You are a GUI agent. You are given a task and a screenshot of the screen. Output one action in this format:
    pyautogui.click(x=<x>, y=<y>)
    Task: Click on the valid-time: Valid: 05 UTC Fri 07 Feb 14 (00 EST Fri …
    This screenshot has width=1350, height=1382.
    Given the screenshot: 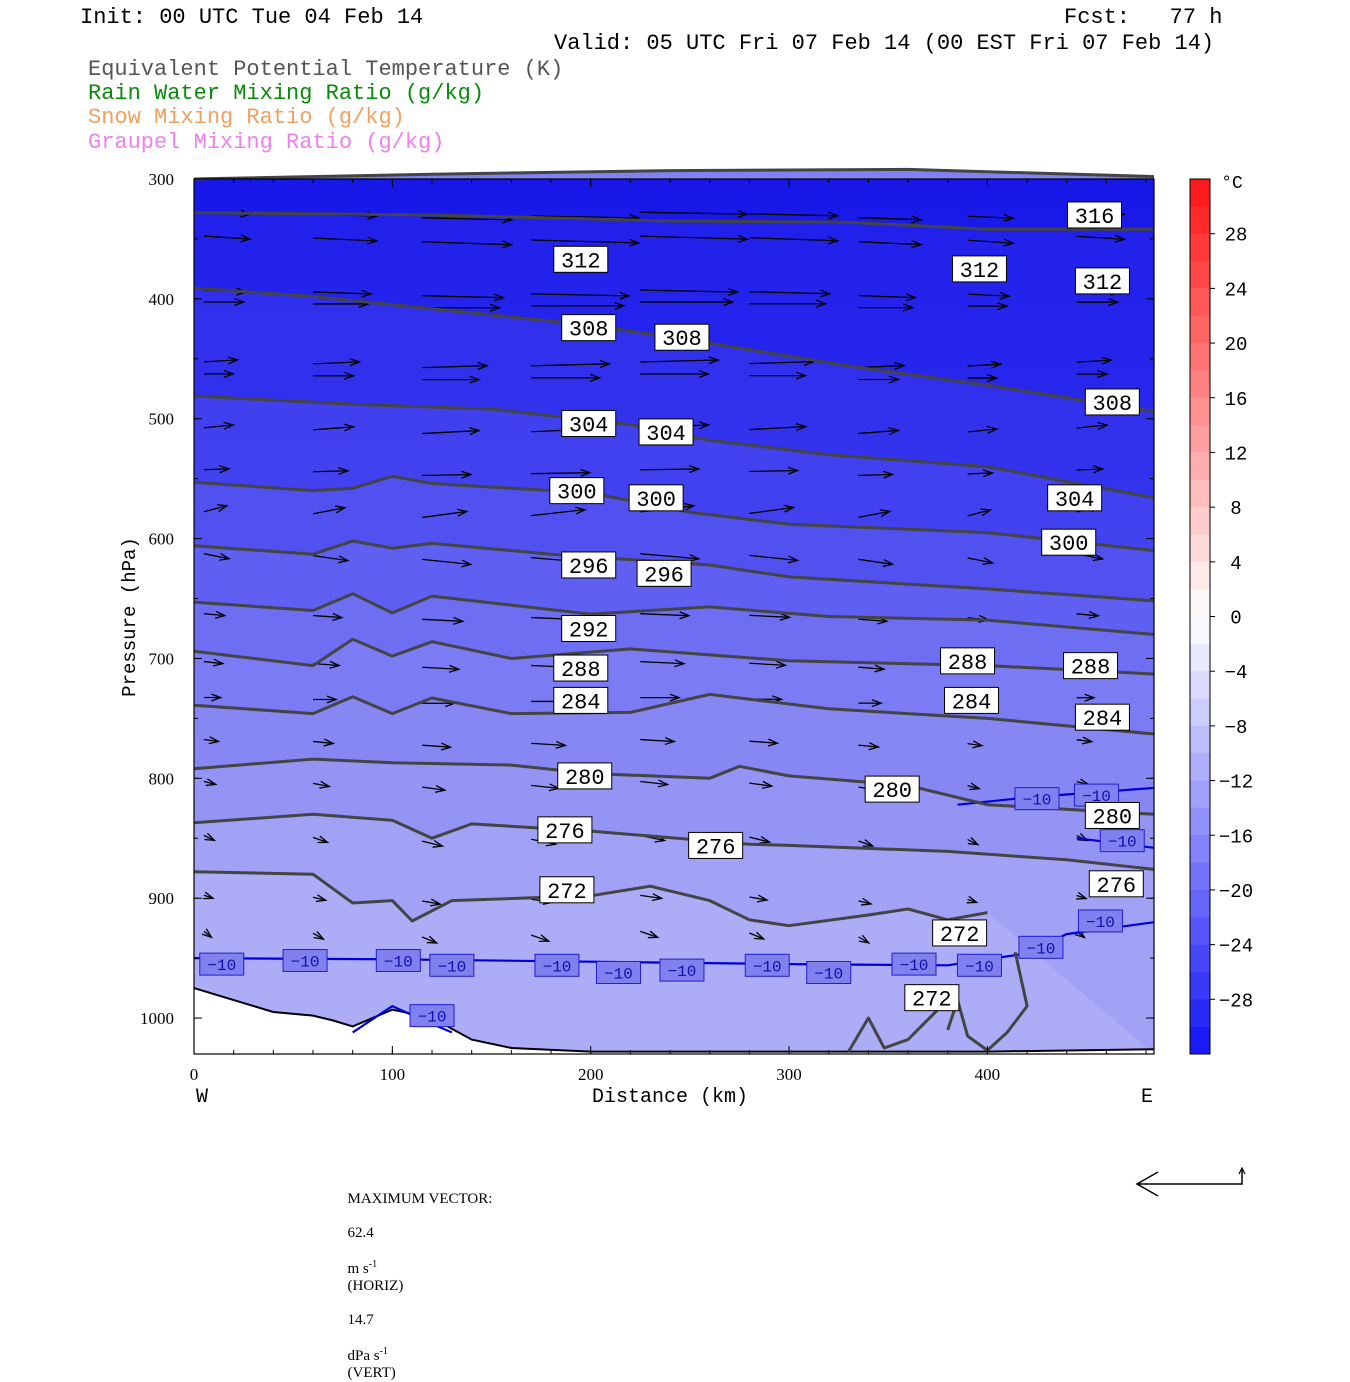 What is the action you would take?
    pyautogui.click(x=884, y=43)
    